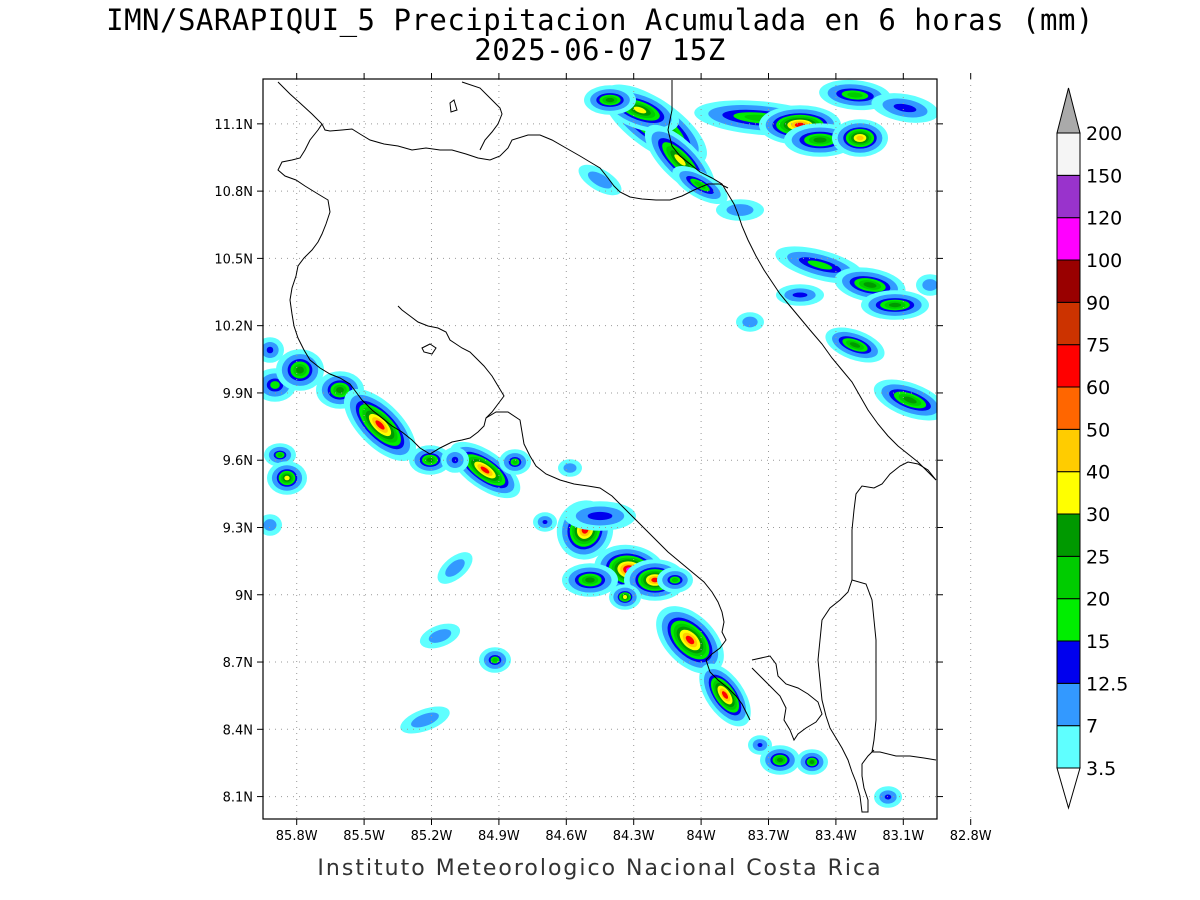  What do you see at coordinates (499, 836) in the screenshot?
I see `lon-label: 84.9W` at bounding box center [499, 836].